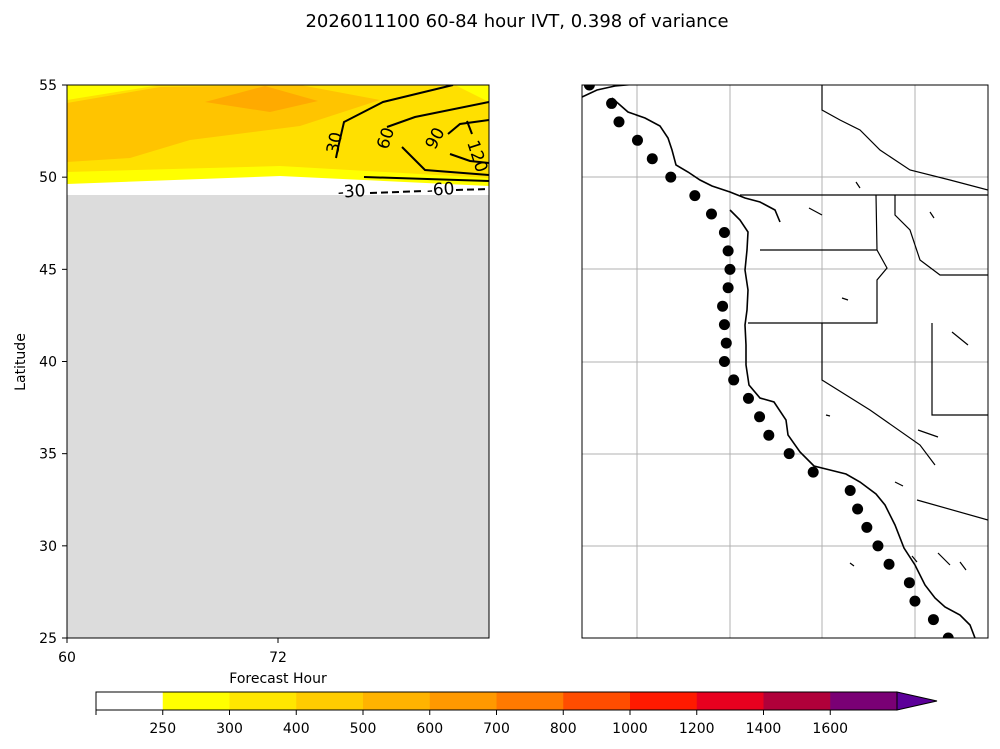 This screenshot has width=1000, height=749. I want to click on y-tick-label: 50, so click(48, 178).